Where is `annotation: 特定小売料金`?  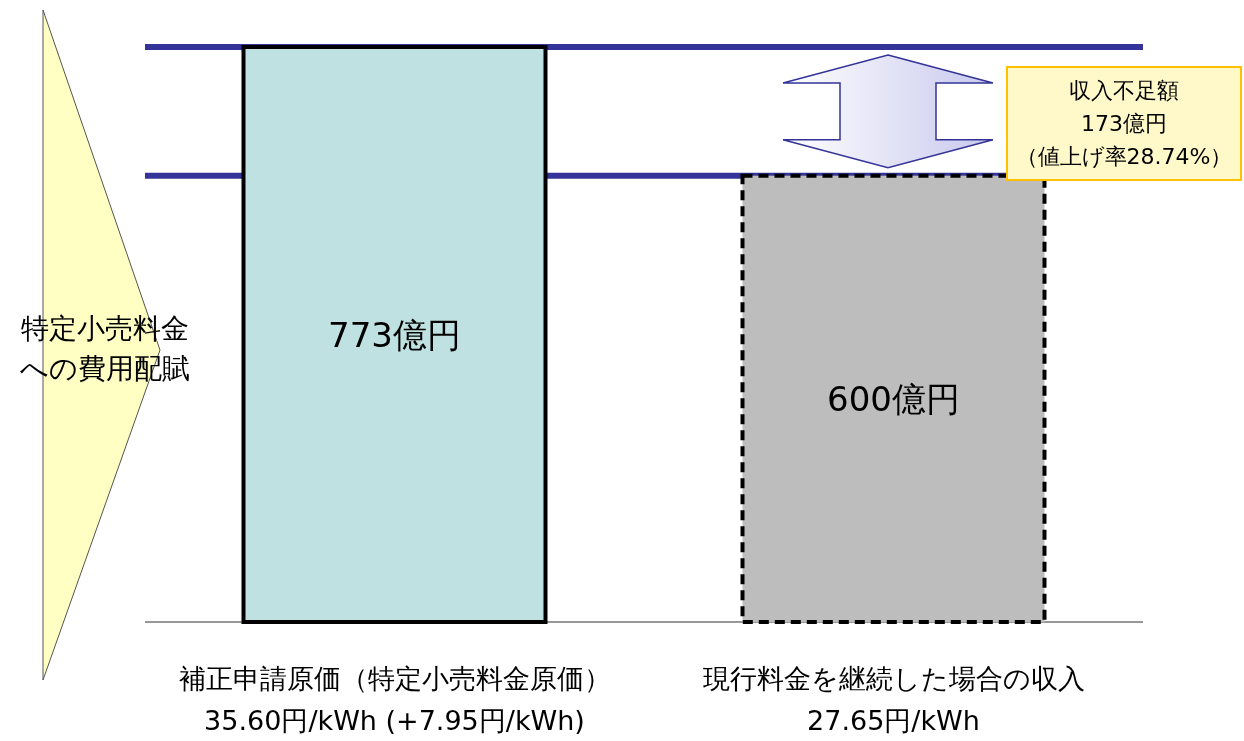
annotation: 特定小売料金 is located at coordinates (105, 328).